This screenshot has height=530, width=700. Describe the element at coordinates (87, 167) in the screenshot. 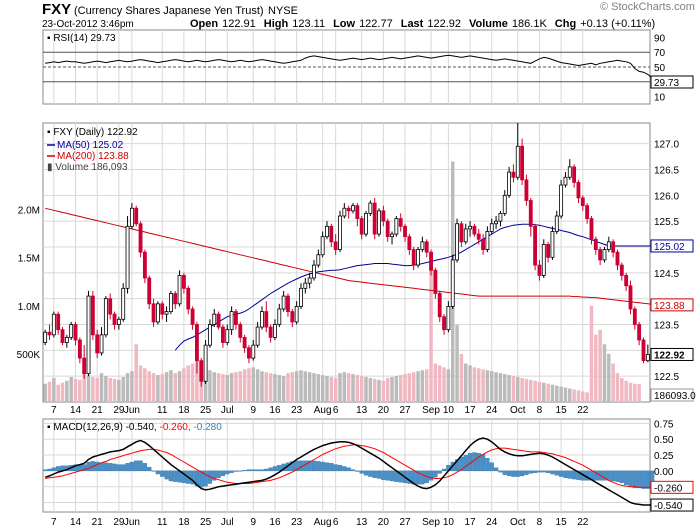

I see `volume-legend: ▮ Volume 186,093` at that location.